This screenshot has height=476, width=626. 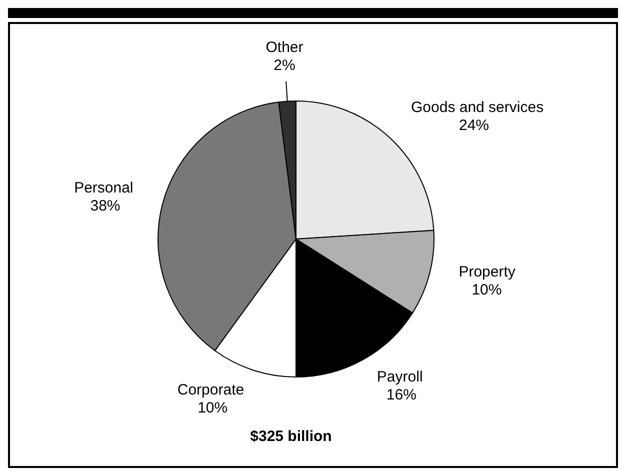 What do you see at coordinates (401, 395) in the screenshot?
I see `data-label: 16%` at bounding box center [401, 395].